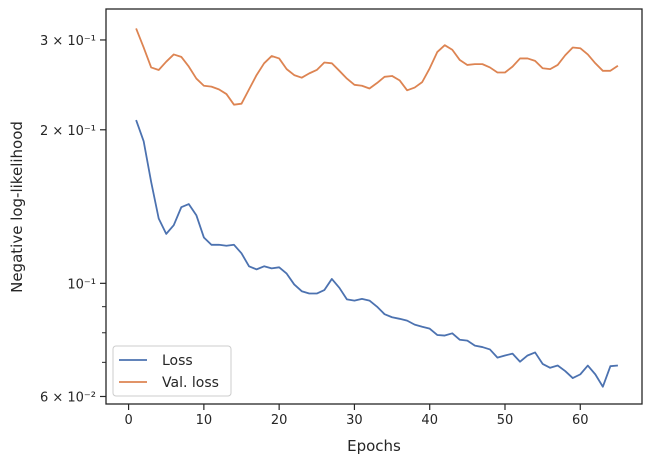  What do you see at coordinates (429, 420) in the screenshot?
I see `x-tick-label: 40` at bounding box center [429, 420].